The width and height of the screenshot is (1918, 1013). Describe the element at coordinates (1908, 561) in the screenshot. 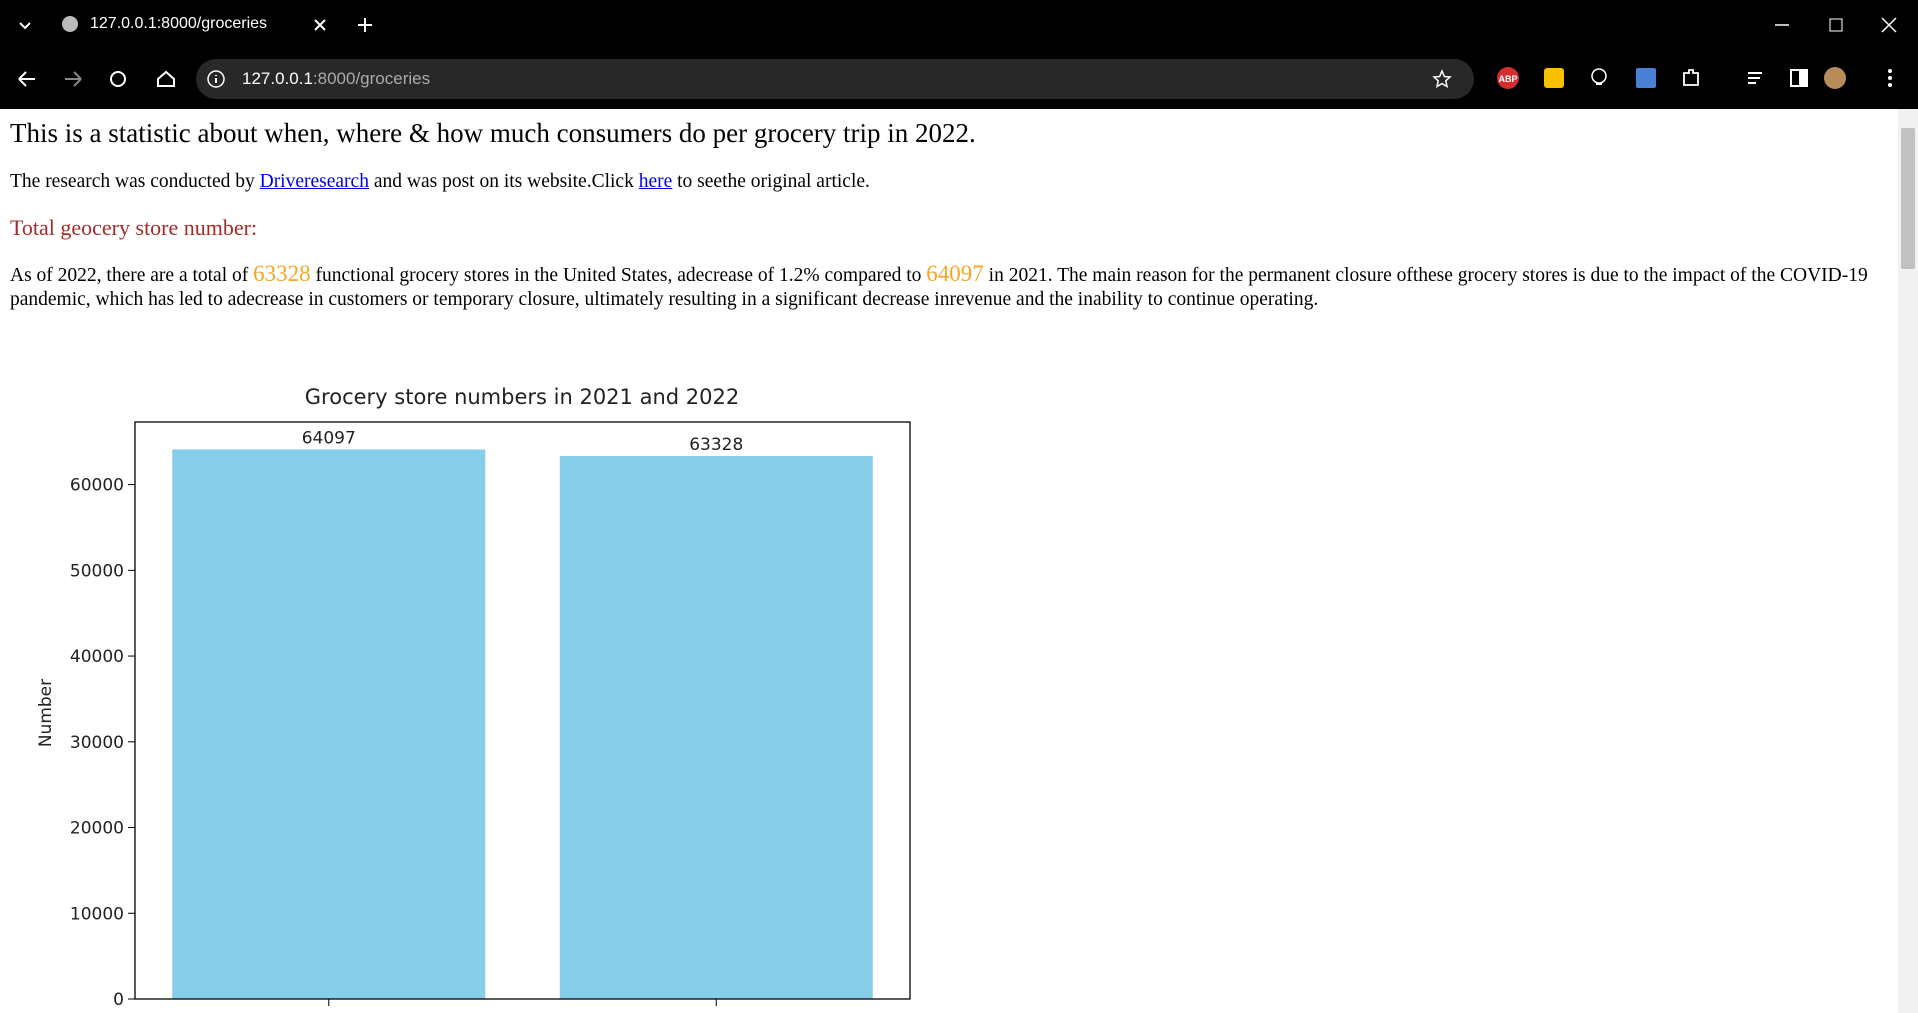

I see `scrollbar` at that location.